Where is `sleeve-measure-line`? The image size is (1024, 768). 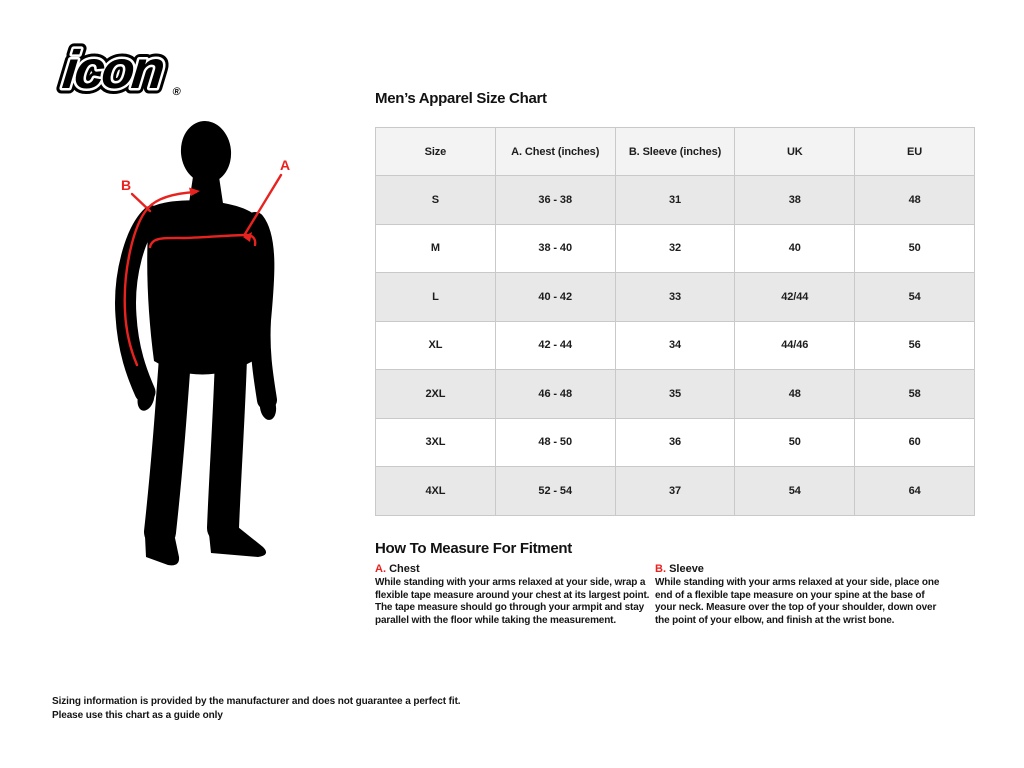 sleeve-measure-line is located at coordinates (160, 278).